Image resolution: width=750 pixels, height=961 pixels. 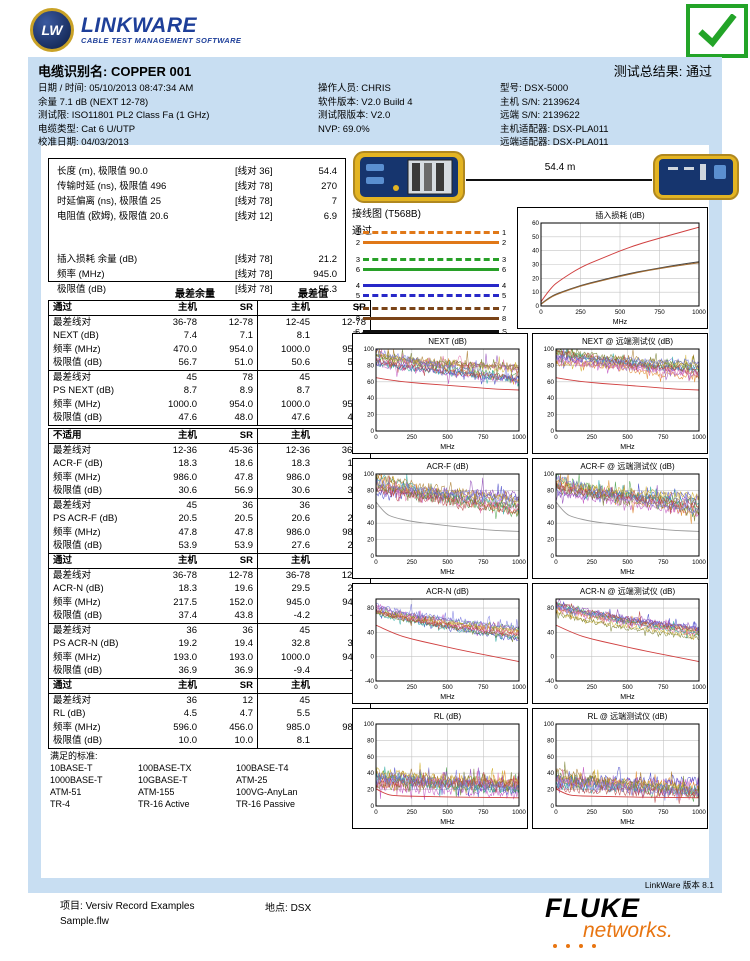 What do you see at coordinates (620, 215) in the screenshot?
I see `svg-text: 插入损耗 (dB)` at bounding box center [620, 215].